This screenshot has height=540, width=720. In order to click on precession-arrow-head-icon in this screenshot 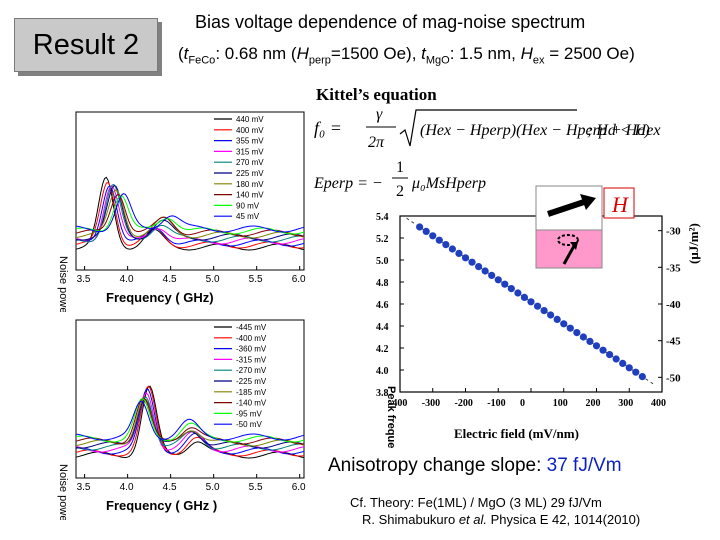, I will do `click(574, 246)`.